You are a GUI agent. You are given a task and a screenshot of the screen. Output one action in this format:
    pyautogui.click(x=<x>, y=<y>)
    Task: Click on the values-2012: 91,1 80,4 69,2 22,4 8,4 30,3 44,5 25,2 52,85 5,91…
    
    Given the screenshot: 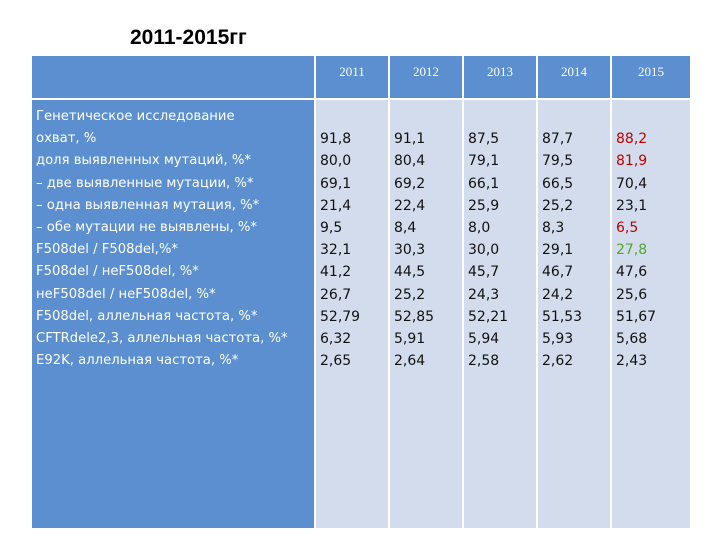 What is the action you would take?
    pyautogui.click(x=426, y=236)
    